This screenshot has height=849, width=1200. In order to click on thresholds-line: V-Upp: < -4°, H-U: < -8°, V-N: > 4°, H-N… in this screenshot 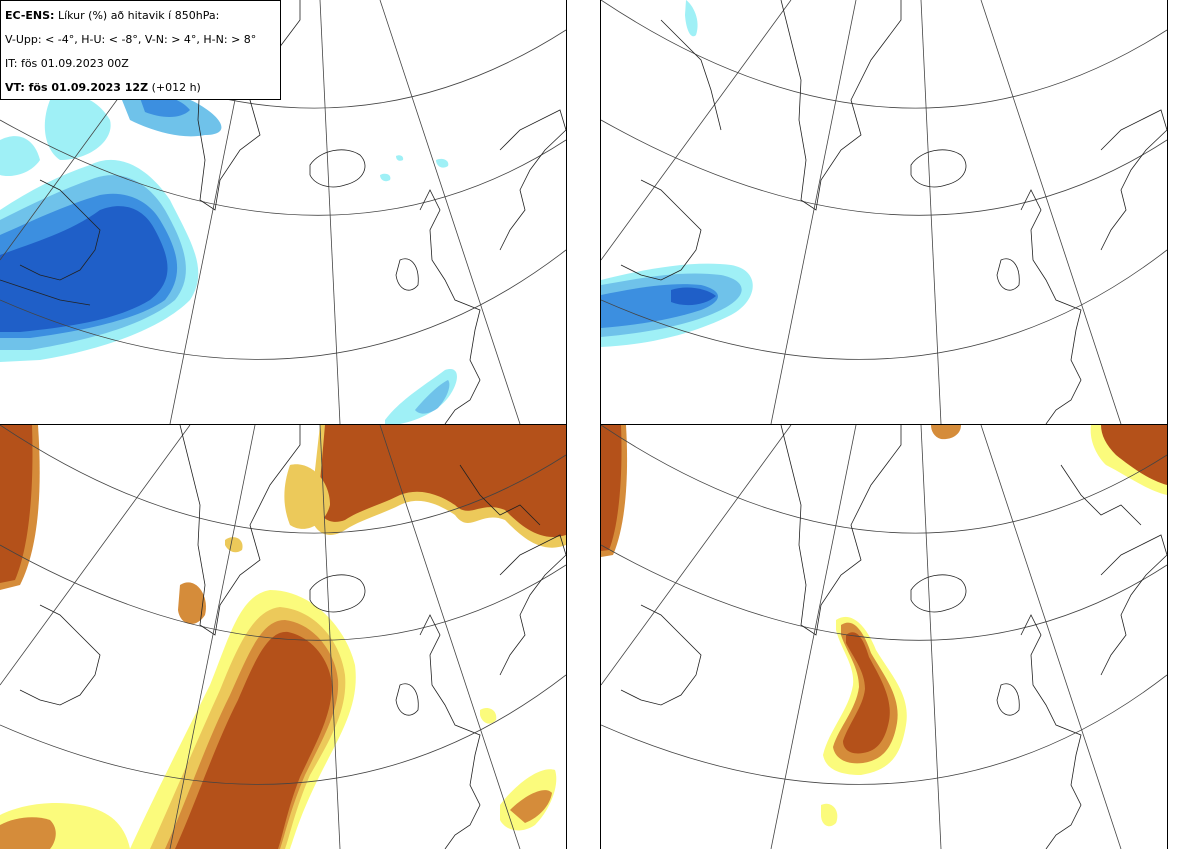, I will do `click(131, 39)`.